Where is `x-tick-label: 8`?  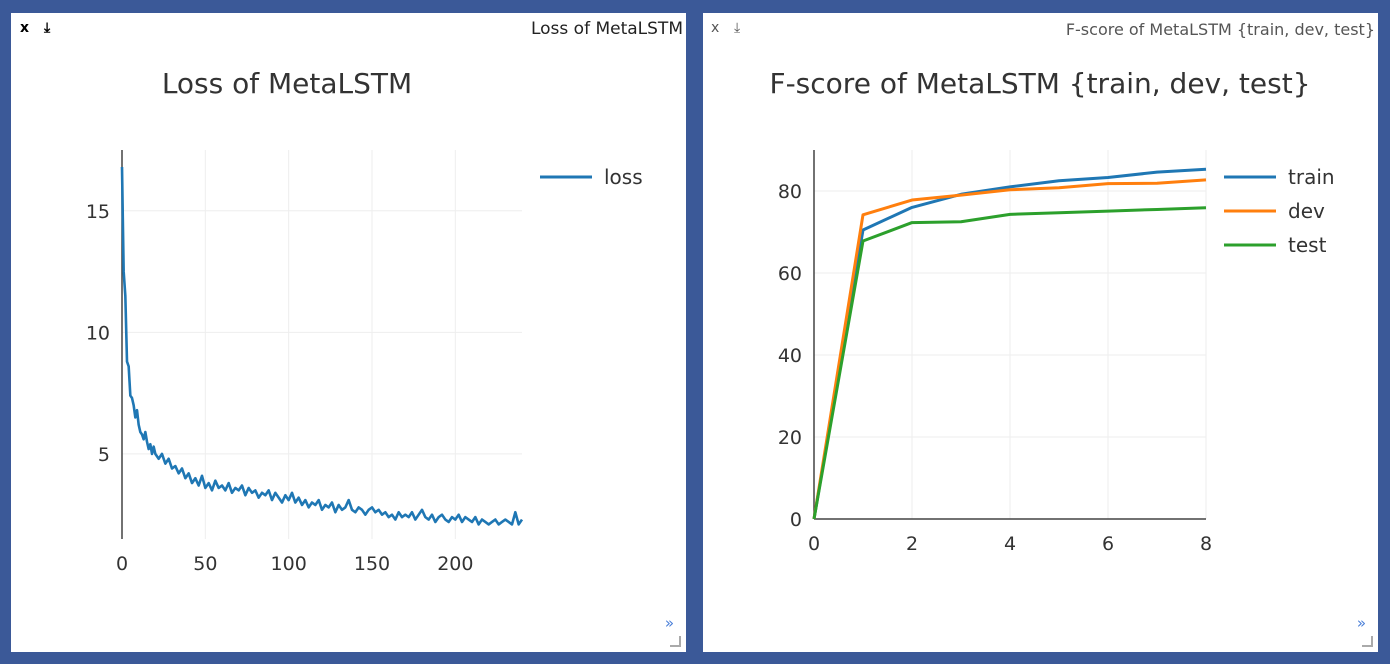
x-tick-label: 8 is located at coordinates (1206, 544).